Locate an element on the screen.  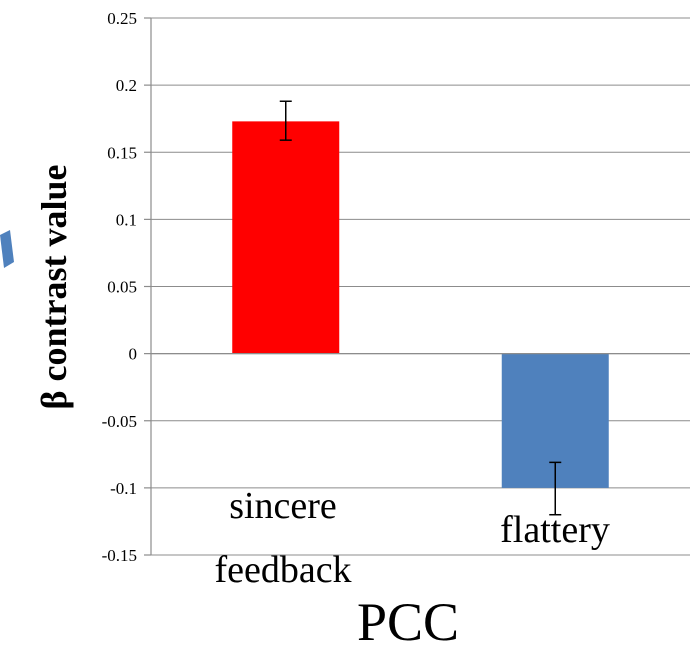
category-labels: sincere feedback flattery is located at coordinates (411, 538).